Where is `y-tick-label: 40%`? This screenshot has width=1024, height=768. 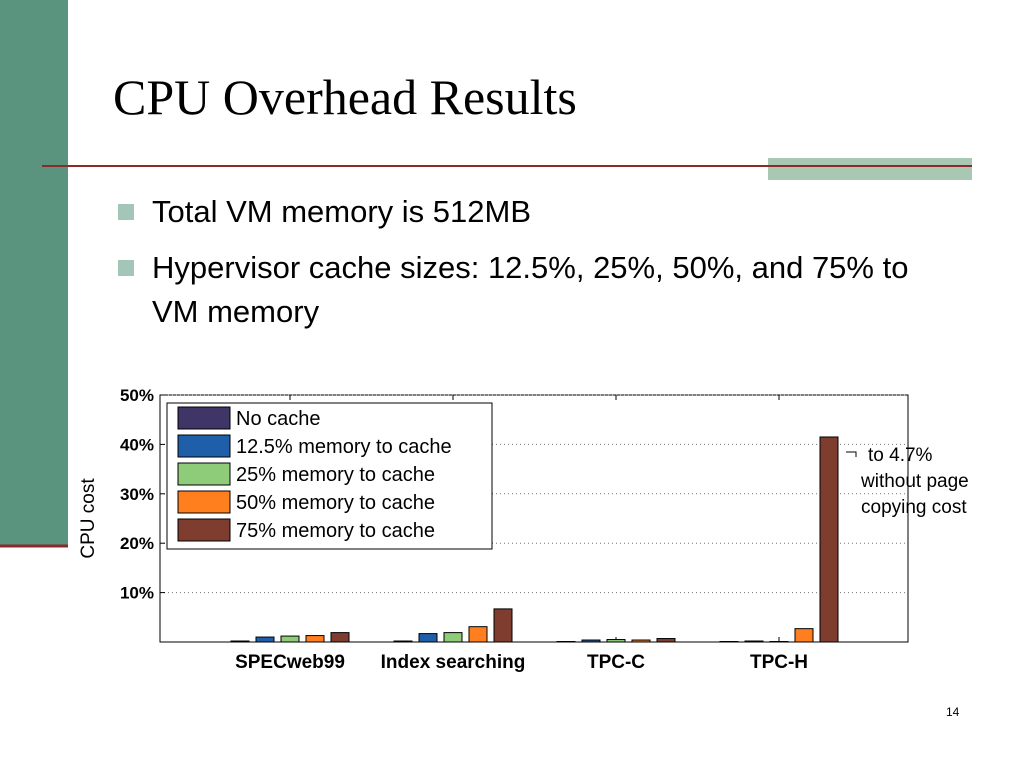 y-tick-label: 40% is located at coordinates (137, 444).